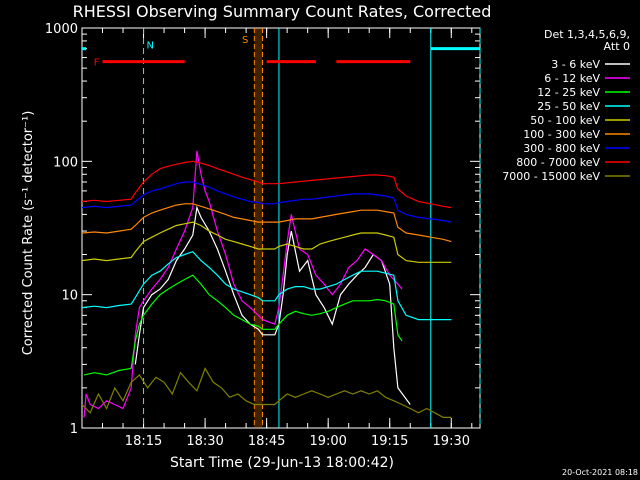 This screenshot has height=480, width=640. I want to click on legend-entry-label: 3 - 6 keV, so click(575, 64).